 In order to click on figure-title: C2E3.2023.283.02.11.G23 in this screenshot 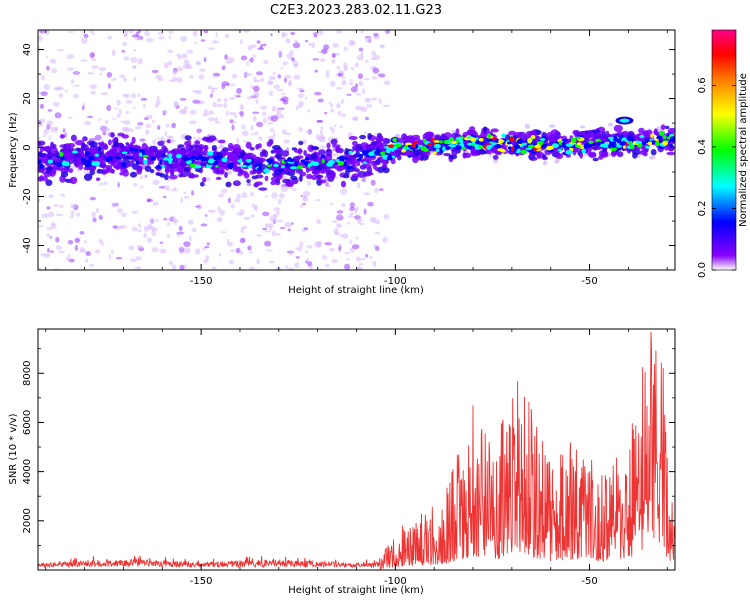, I will do `click(356, 10)`.